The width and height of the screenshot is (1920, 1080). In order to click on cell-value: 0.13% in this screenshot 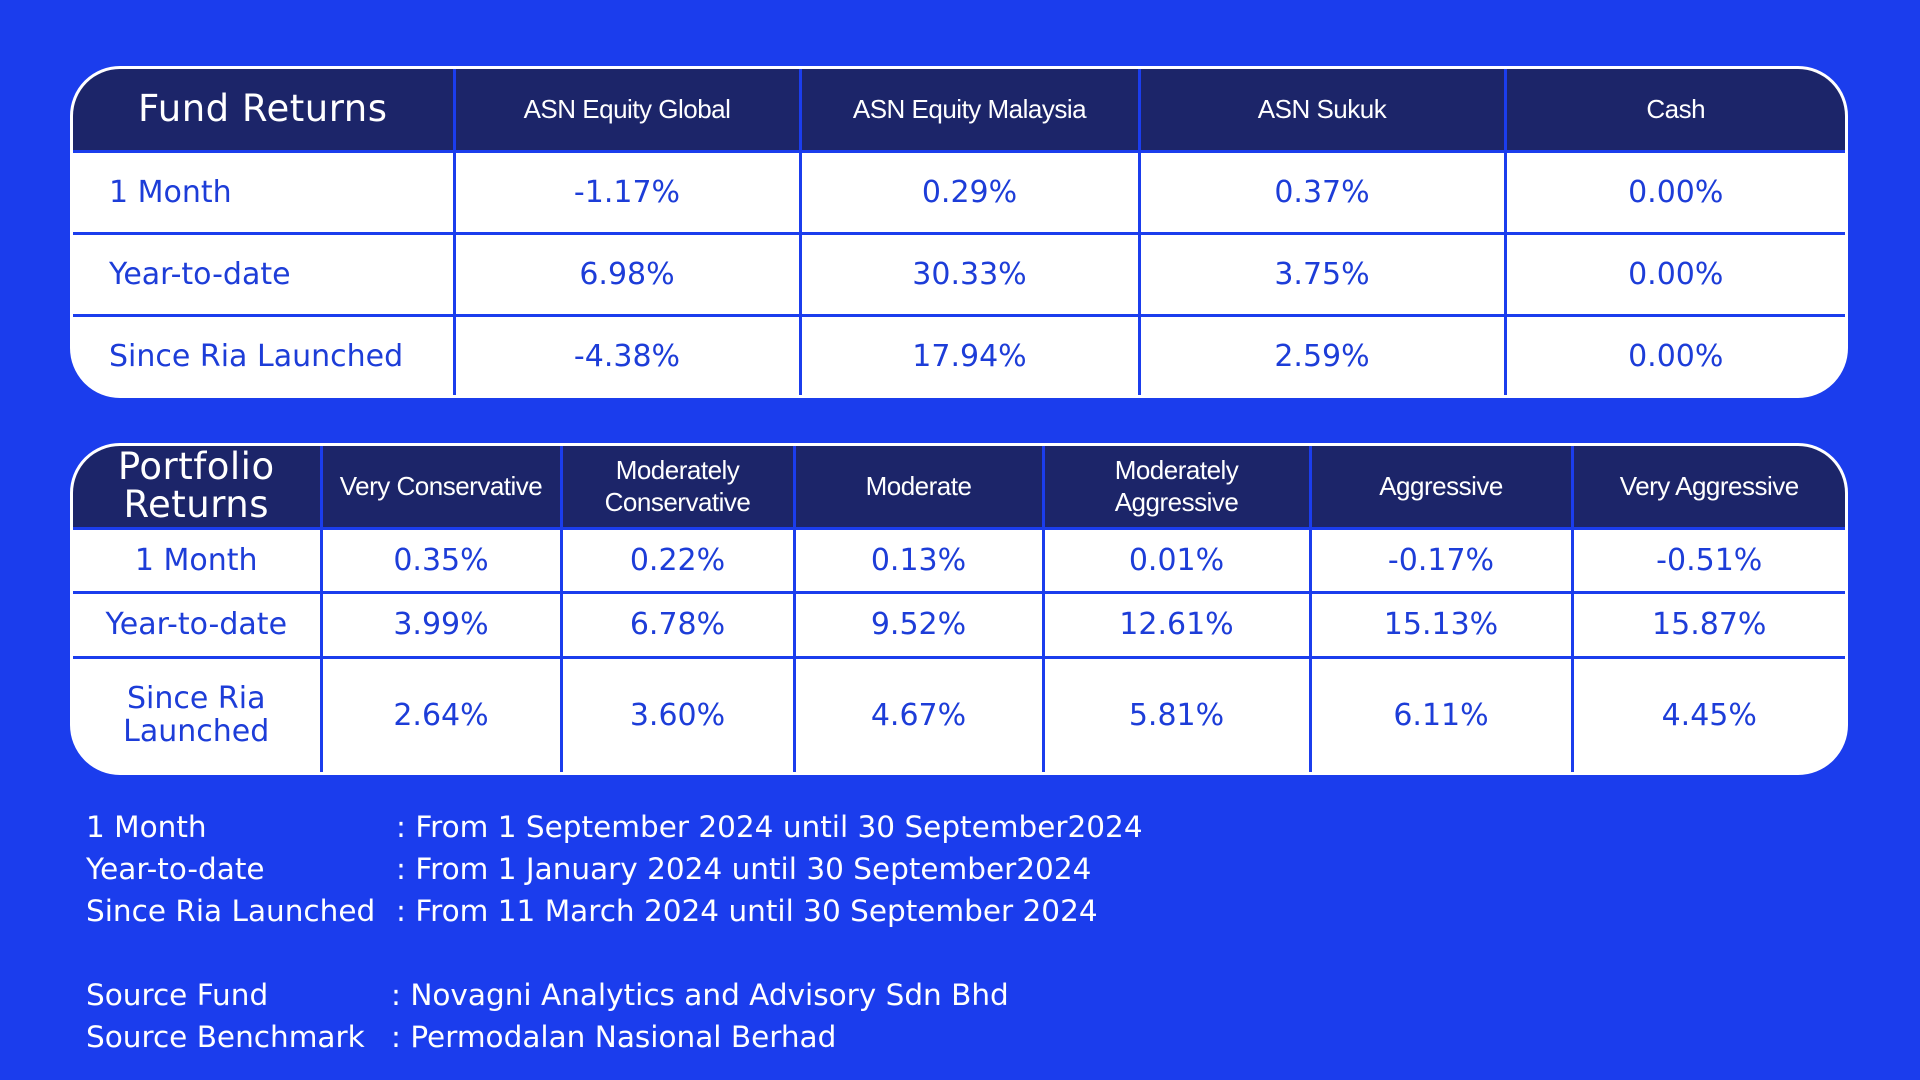, I will do `click(919, 559)`.